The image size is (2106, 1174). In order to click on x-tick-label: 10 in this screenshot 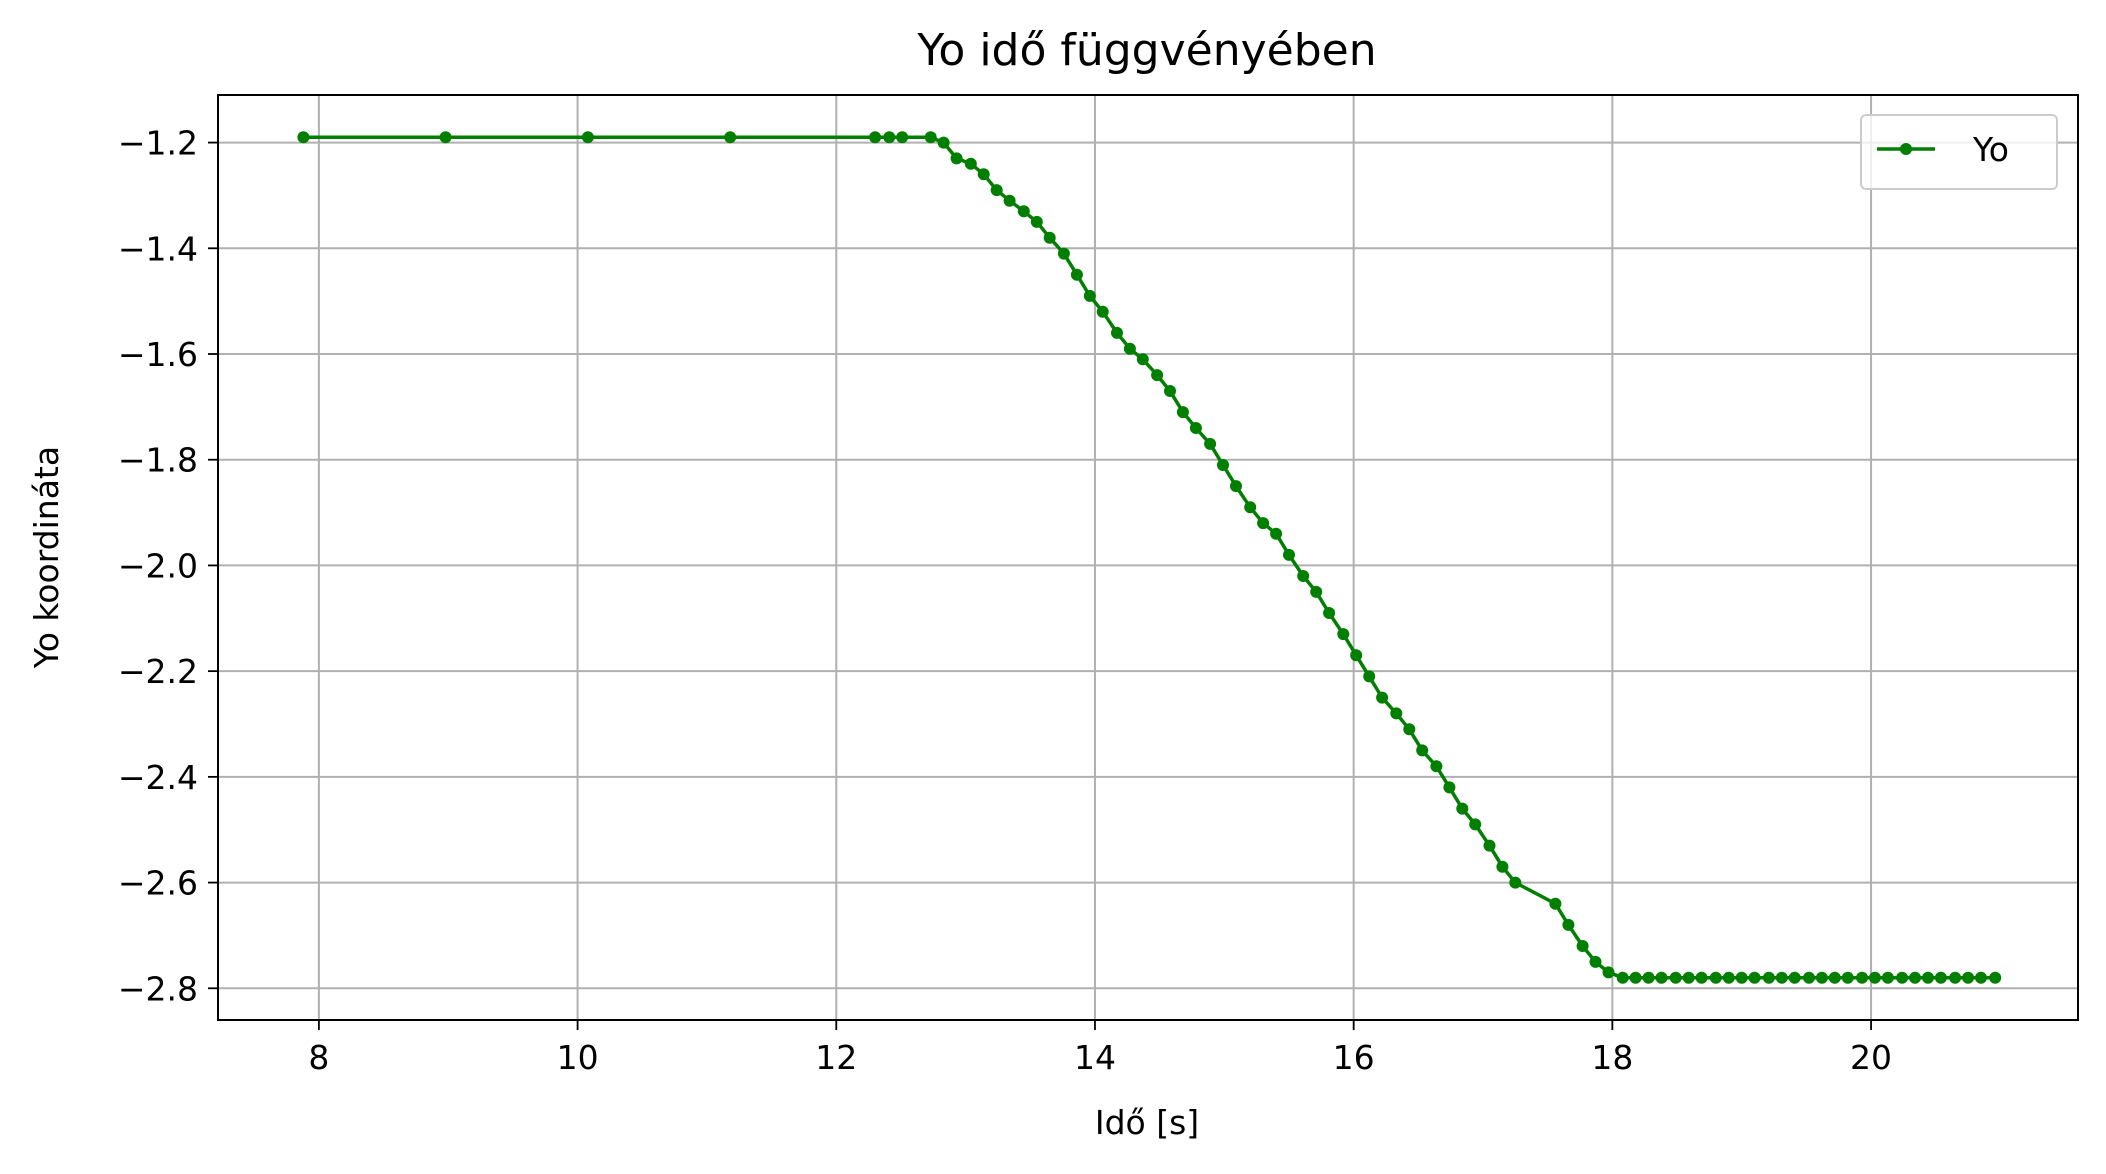, I will do `click(578, 1057)`.